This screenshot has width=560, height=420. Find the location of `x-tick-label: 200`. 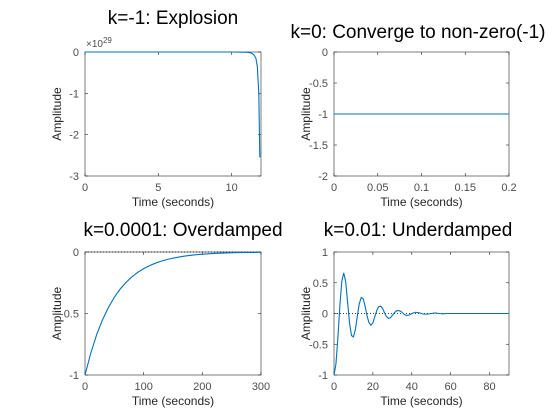

x-tick-label: 200 is located at coordinates (202, 387).